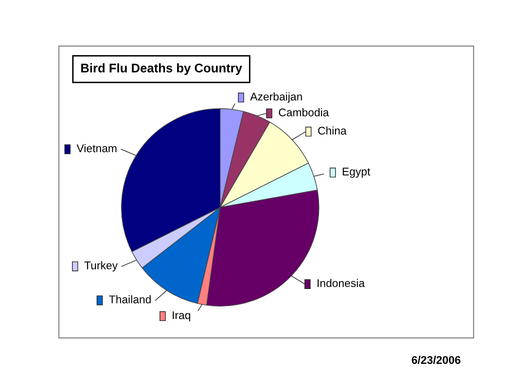 This screenshot has height=384, width=512. I want to click on chart-title: Bird Flu Deaths by Country, so click(161, 69).